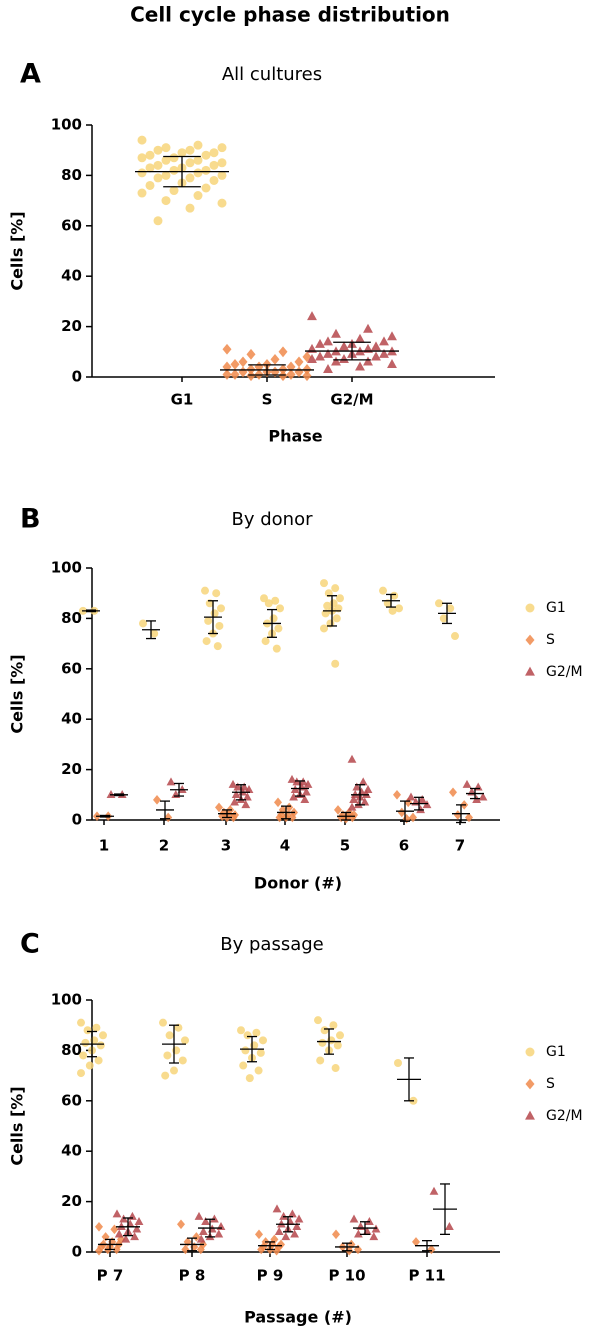 The width and height of the screenshot is (596, 1337). Describe the element at coordinates (460, 846) in the screenshot. I see `x-tick-label: 7` at that location.